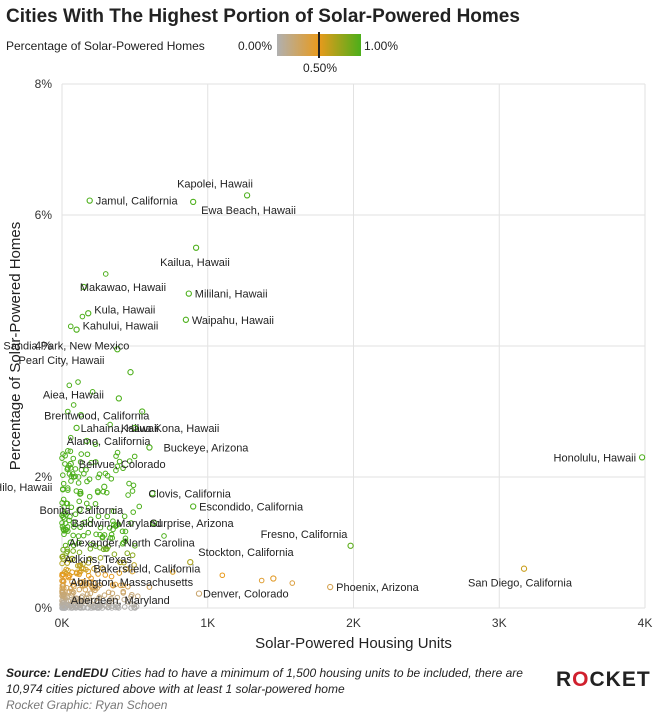 This screenshot has width=658, height=720. I want to click on point-label: Waipahu, Hawaii, so click(233, 321).